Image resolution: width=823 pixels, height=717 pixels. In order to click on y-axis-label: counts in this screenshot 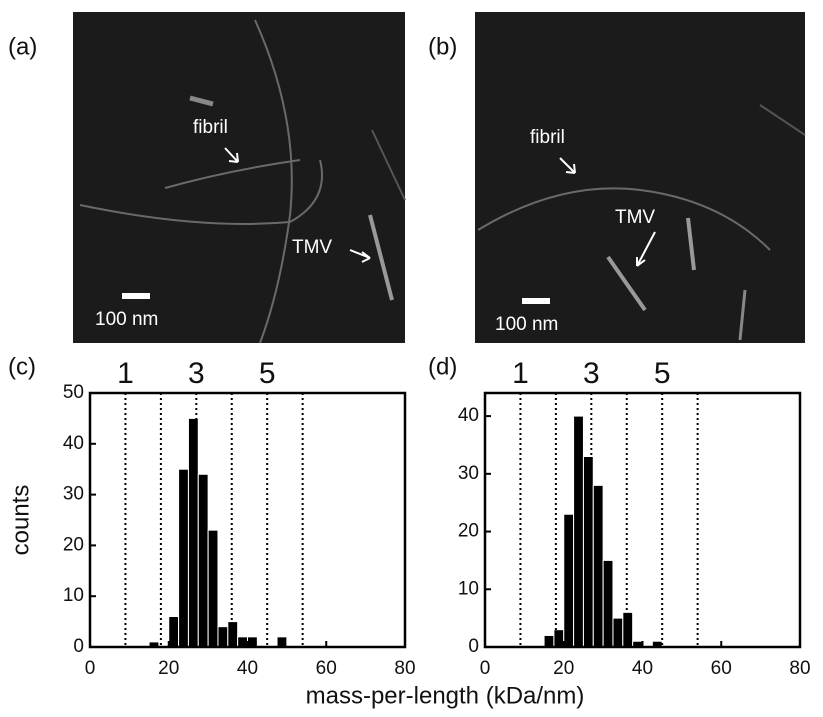, I will do `click(20, 520)`.